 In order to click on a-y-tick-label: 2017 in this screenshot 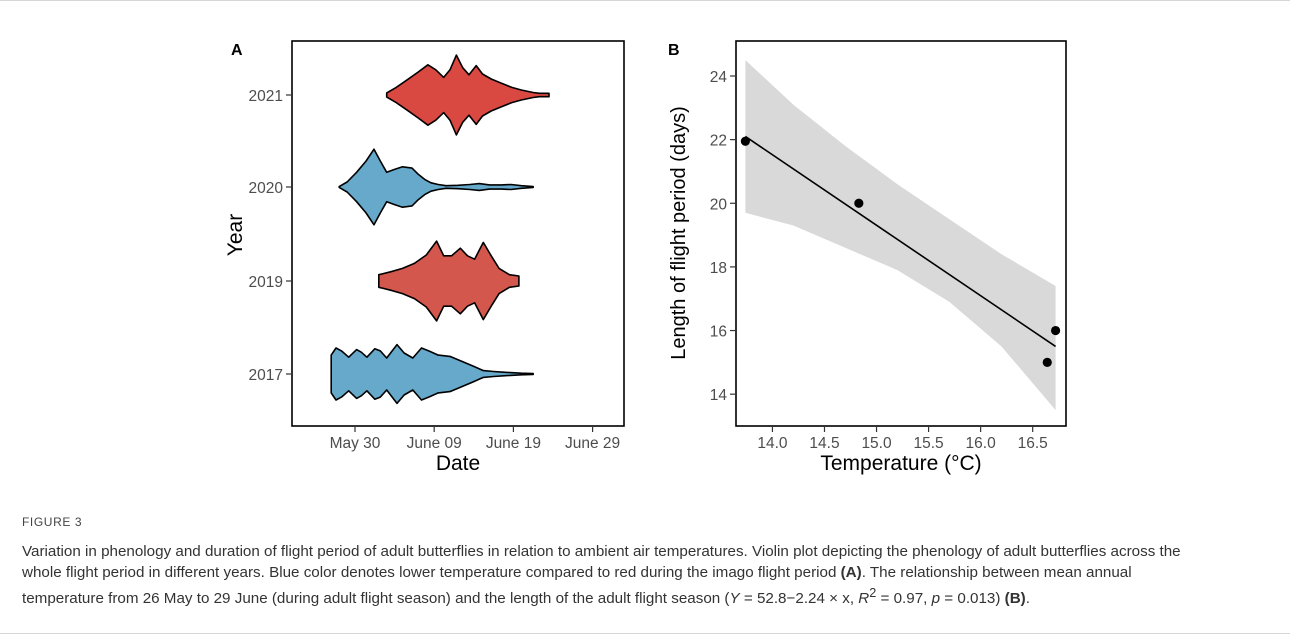, I will do `click(266, 375)`.